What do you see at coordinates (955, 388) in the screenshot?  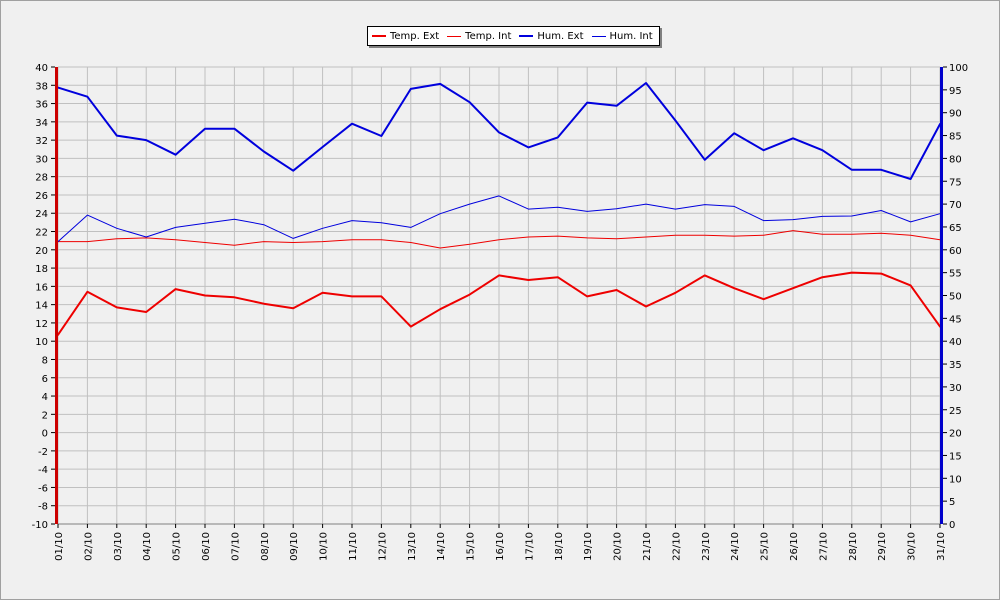 I see `right-tick-label: 30` at bounding box center [955, 388].